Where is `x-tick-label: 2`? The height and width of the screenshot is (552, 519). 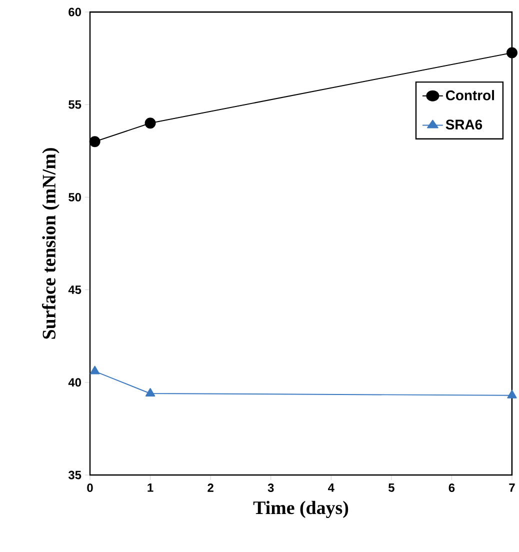 x-tick-label: 2 is located at coordinates (211, 488).